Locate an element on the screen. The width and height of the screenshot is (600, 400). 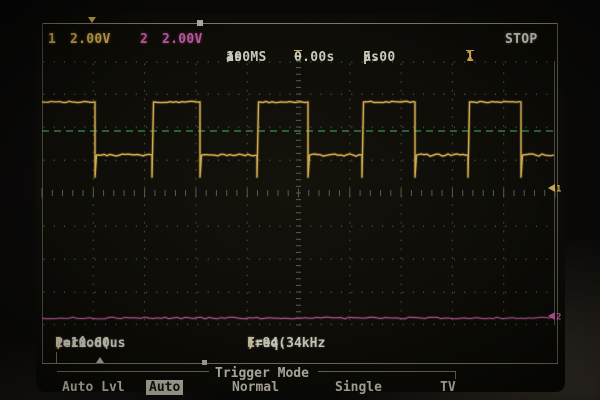
bottom-edge-square-marker-icon is located at coordinates (204, 362).